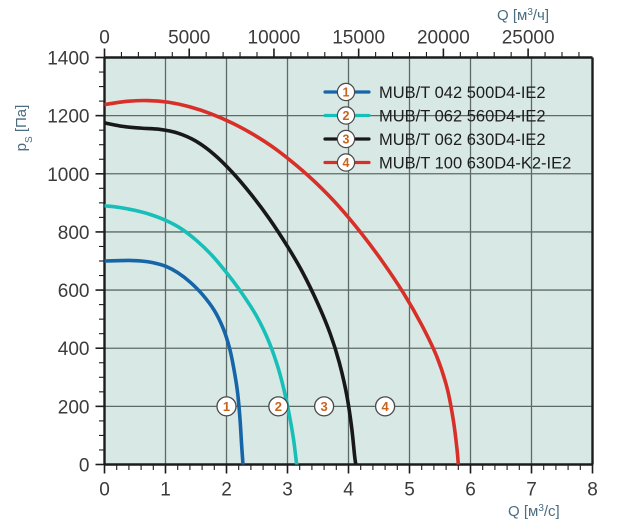  Describe the element at coordinates (348, 490) in the screenshot. I see `x-axis-tick-label: 4` at that location.